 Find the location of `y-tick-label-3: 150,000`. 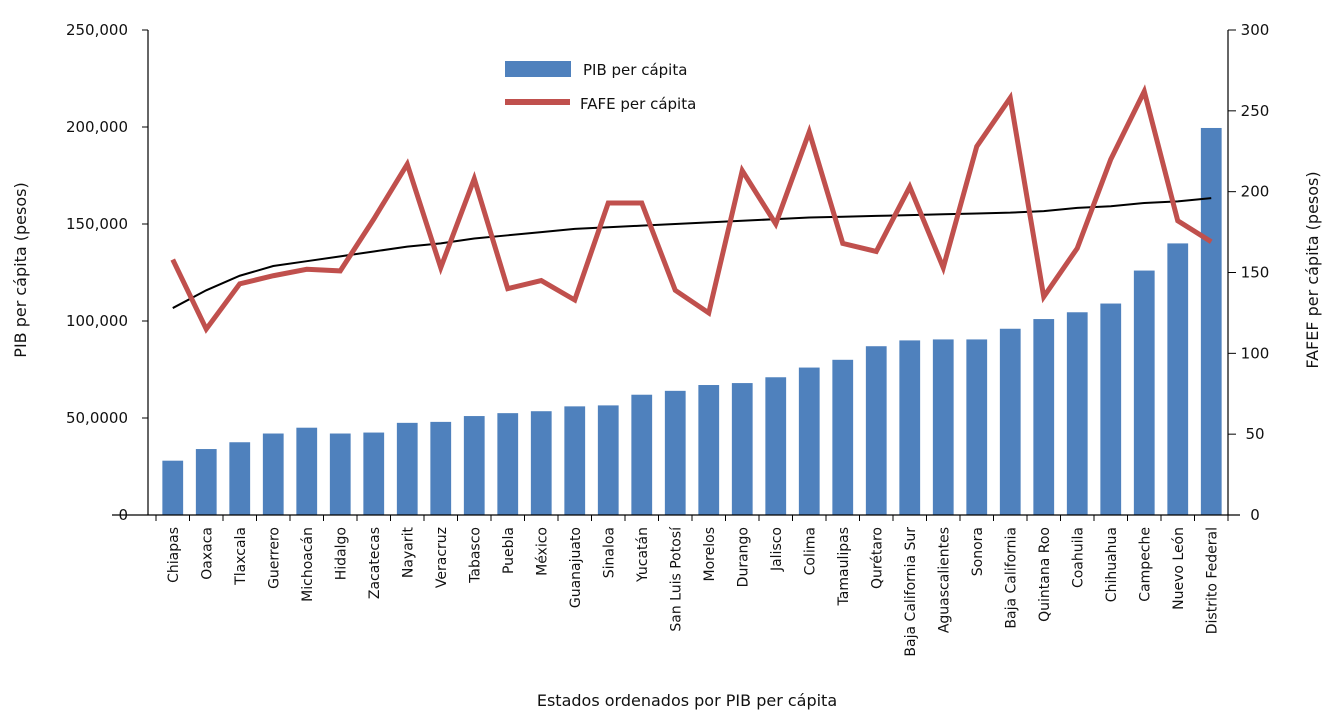

y-tick-label-3: 150,000 is located at coordinates (97, 224).